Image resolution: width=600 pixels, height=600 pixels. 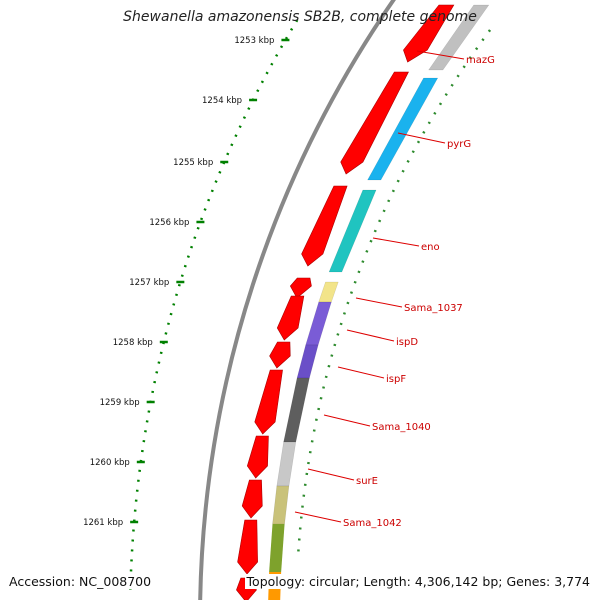 What do you see at coordinates (387, 581) in the screenshot?
I see `length-label: Length:` at bounding box center [387, 581].